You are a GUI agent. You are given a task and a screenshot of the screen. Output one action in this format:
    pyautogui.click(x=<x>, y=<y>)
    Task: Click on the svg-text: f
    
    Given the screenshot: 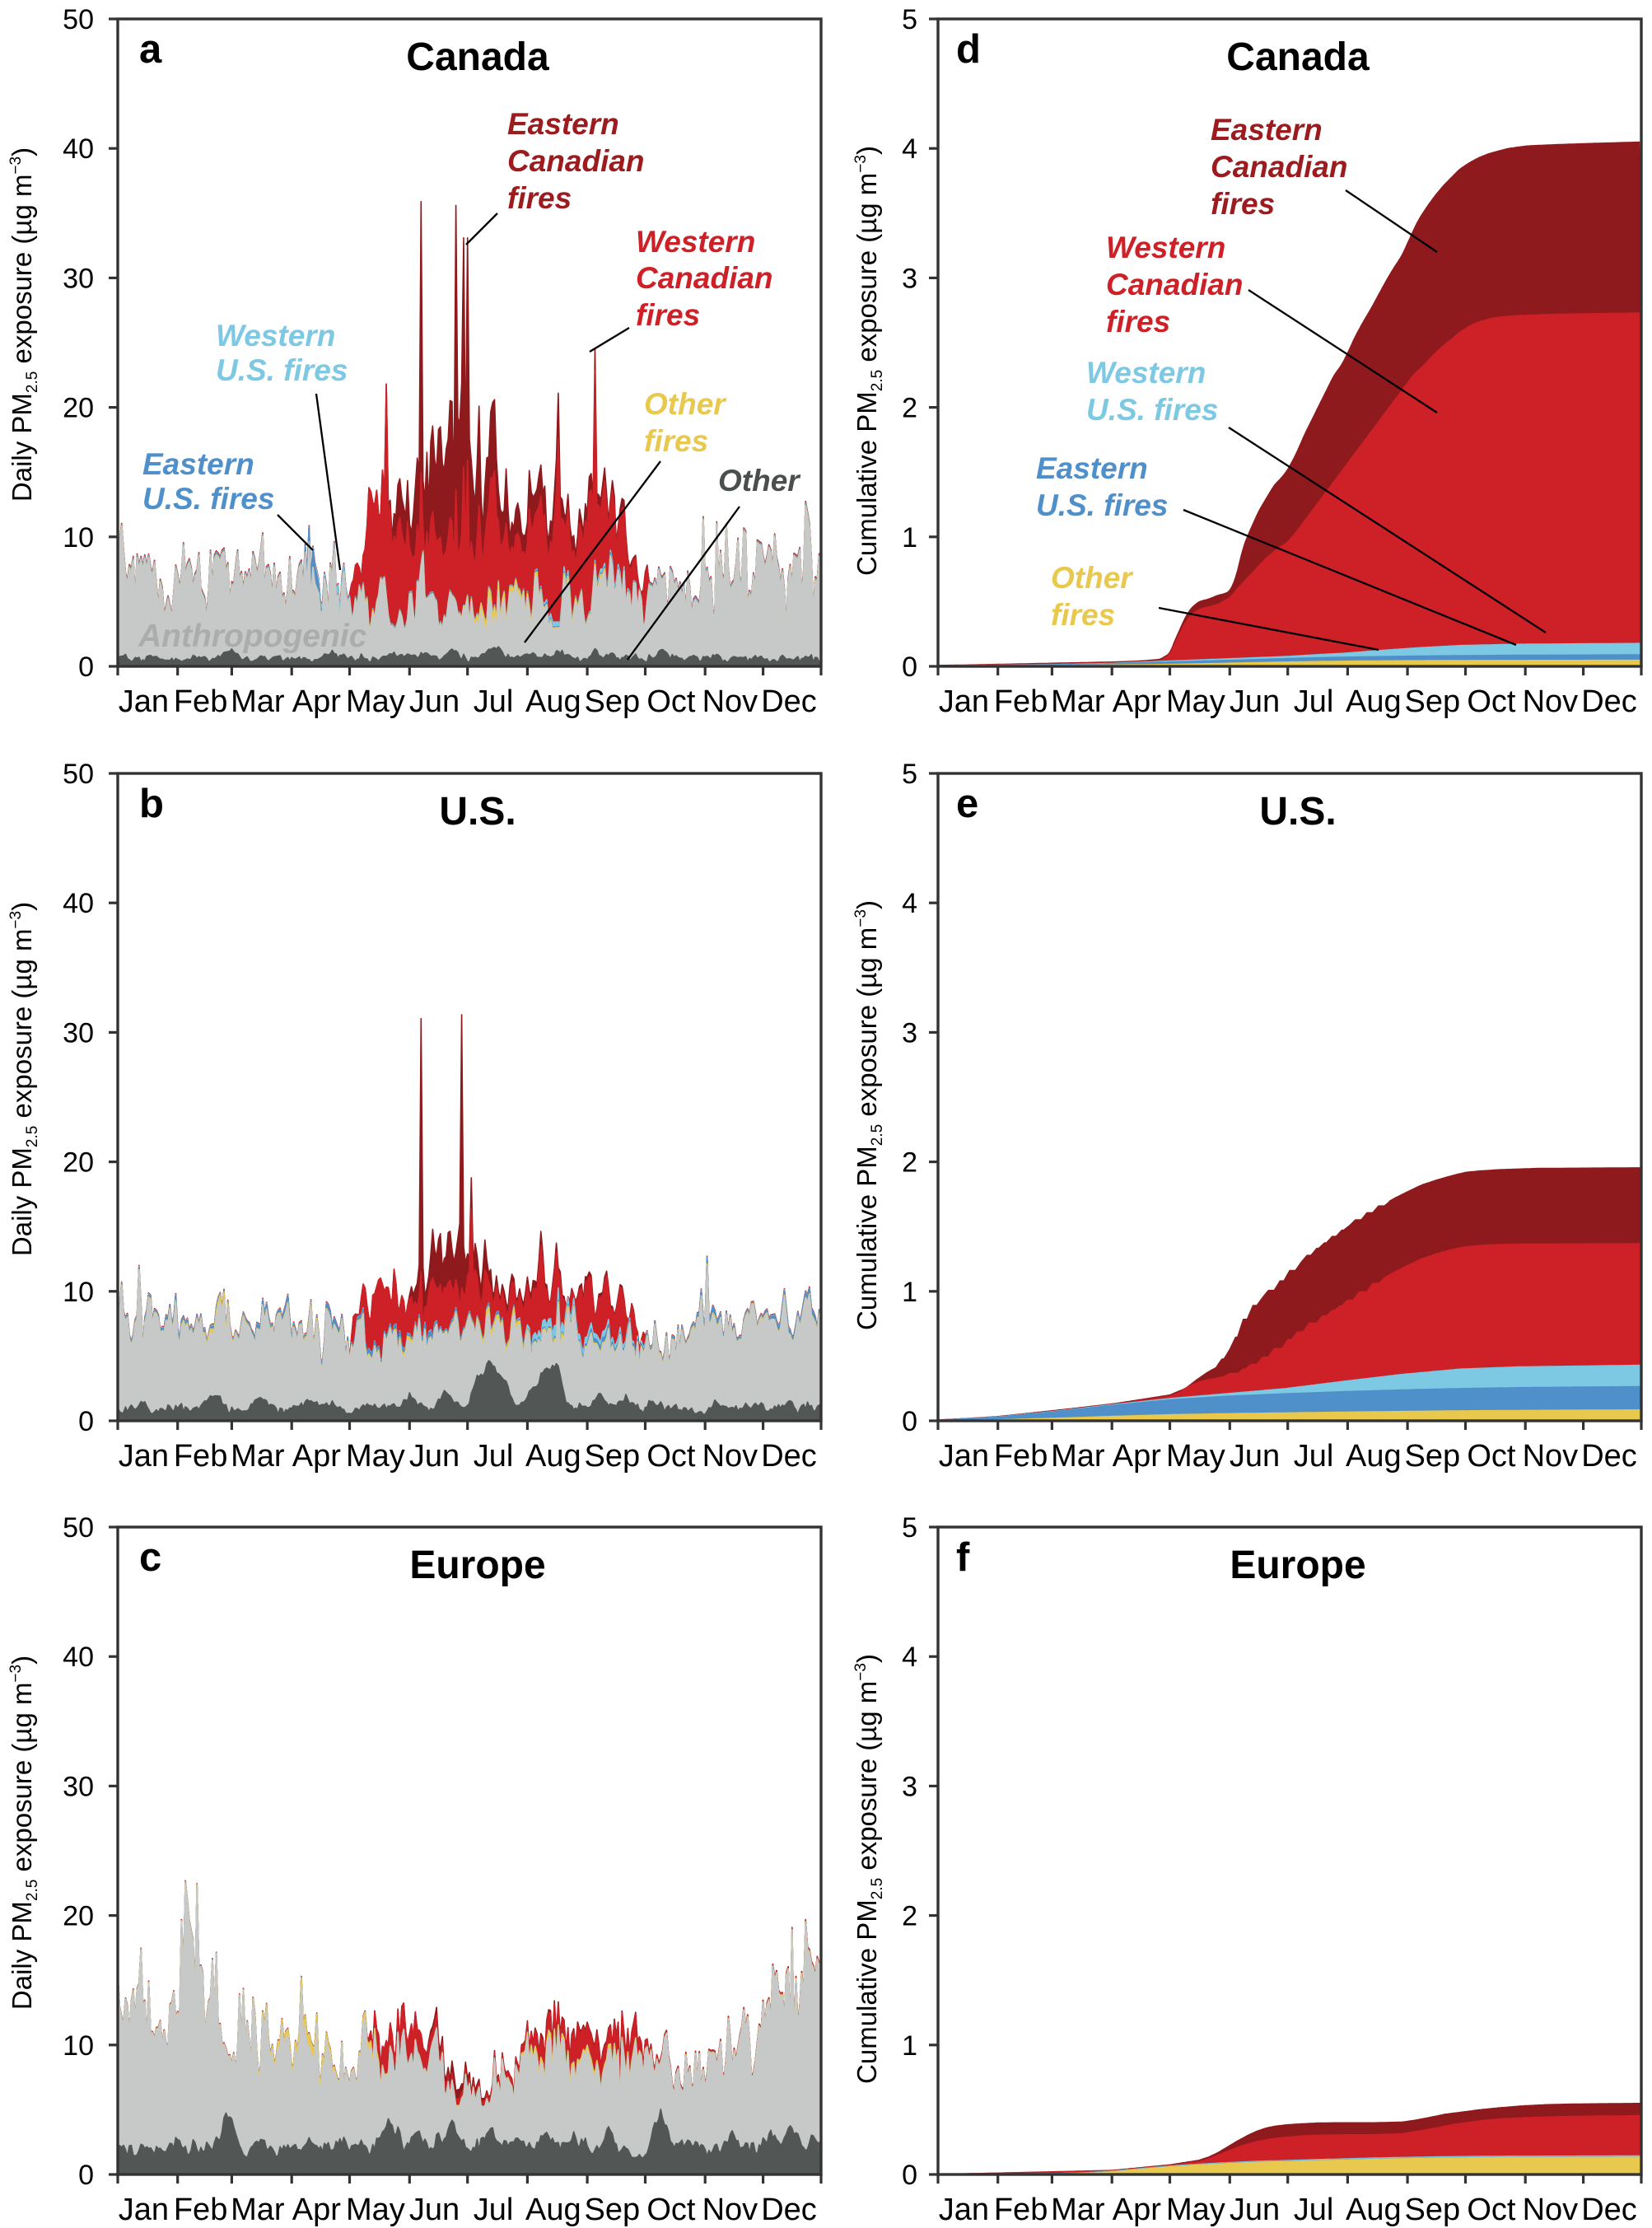 What is the action you would take?
    pyautogui.click(x=963, y=1558)
    